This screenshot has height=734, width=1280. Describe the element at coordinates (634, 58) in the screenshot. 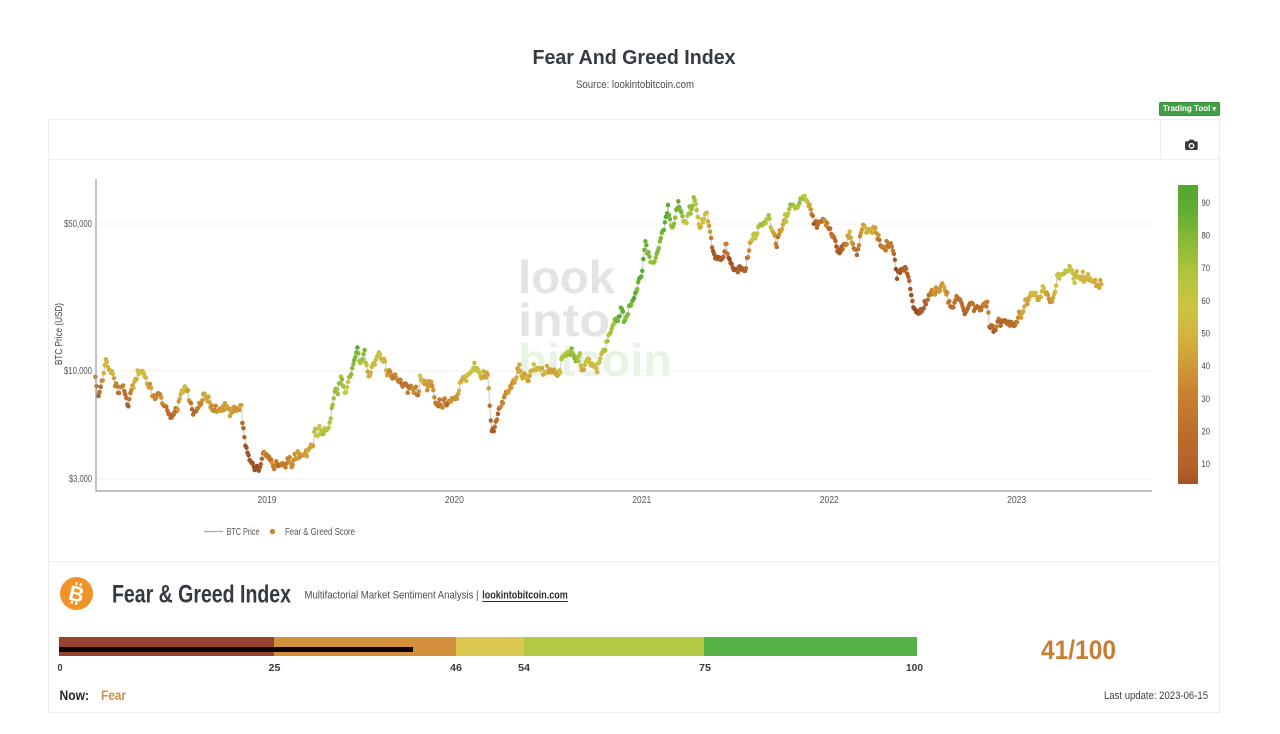

I see `svg-text: Fear And Greed Index` at that location.